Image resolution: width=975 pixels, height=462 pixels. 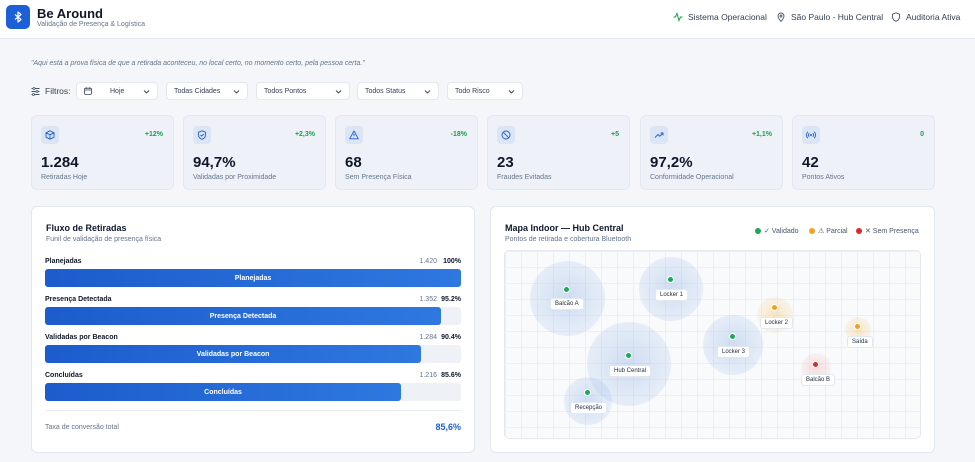 I want to click on funnel-step-count: 1.216, so click(x=428, y=375).